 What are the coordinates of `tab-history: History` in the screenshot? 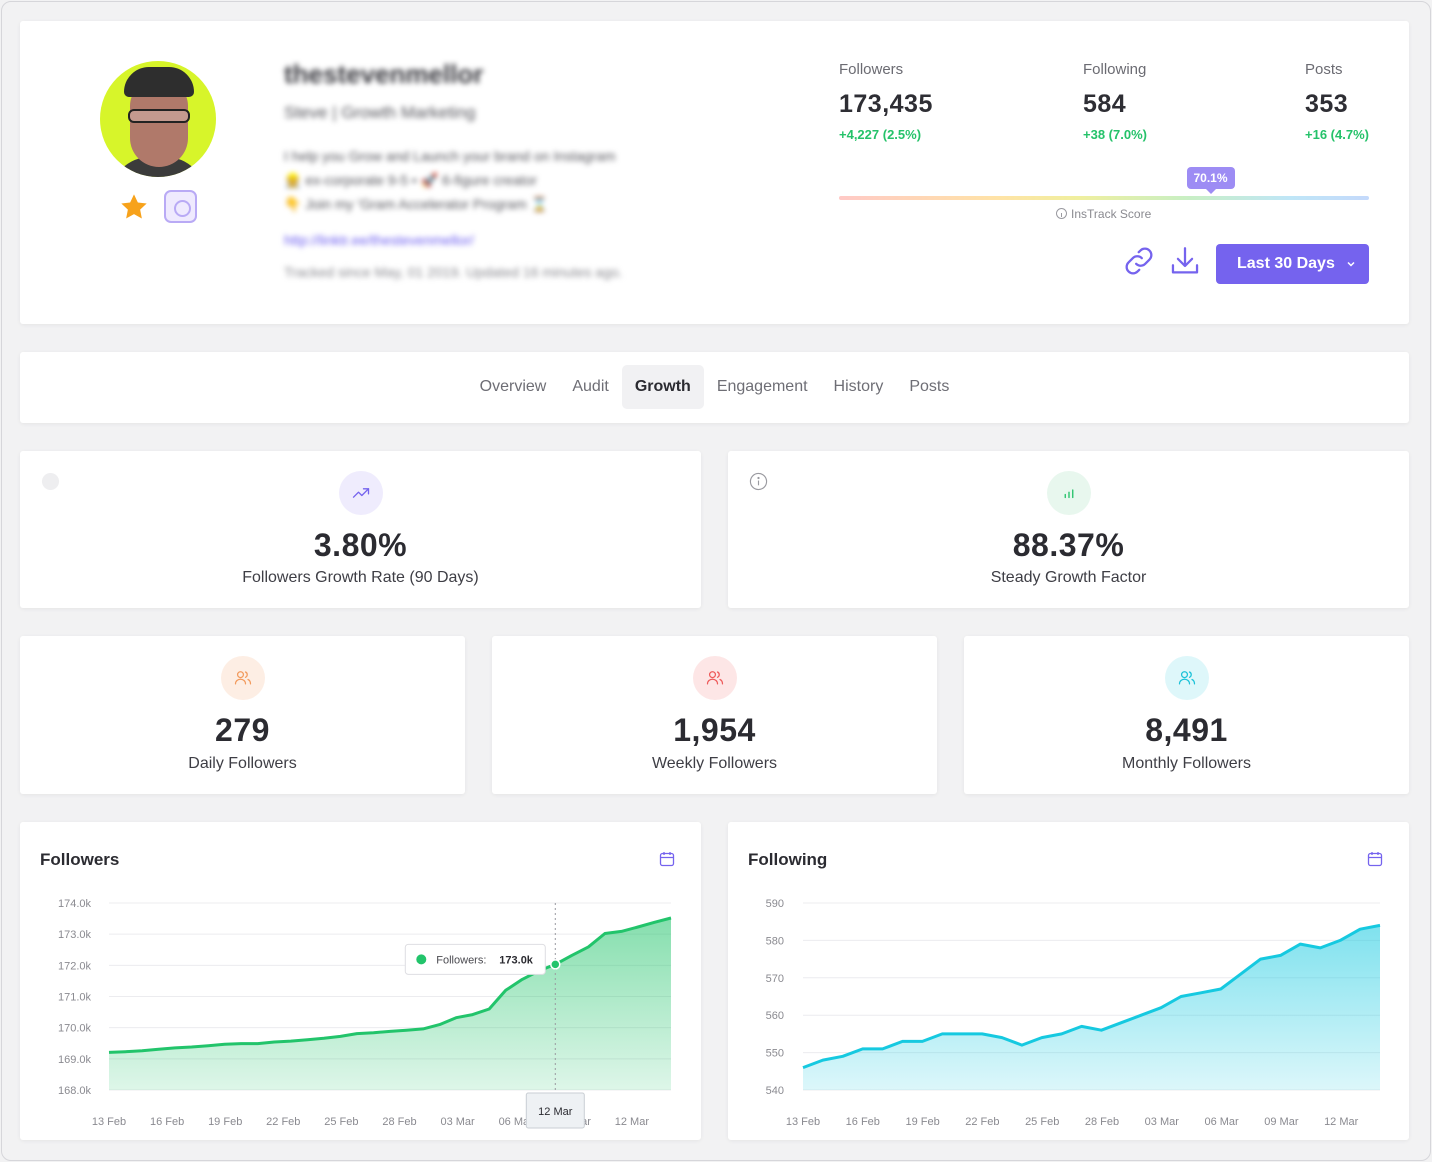 It's located at (858, 386).